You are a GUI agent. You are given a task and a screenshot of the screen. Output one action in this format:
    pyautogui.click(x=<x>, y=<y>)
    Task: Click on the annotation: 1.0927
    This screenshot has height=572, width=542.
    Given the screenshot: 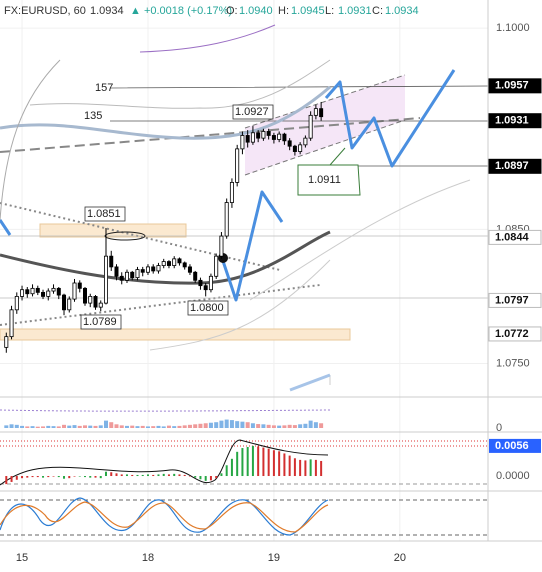 What is the action you would take?
    pyautogui.click(x=252, y=112)
    